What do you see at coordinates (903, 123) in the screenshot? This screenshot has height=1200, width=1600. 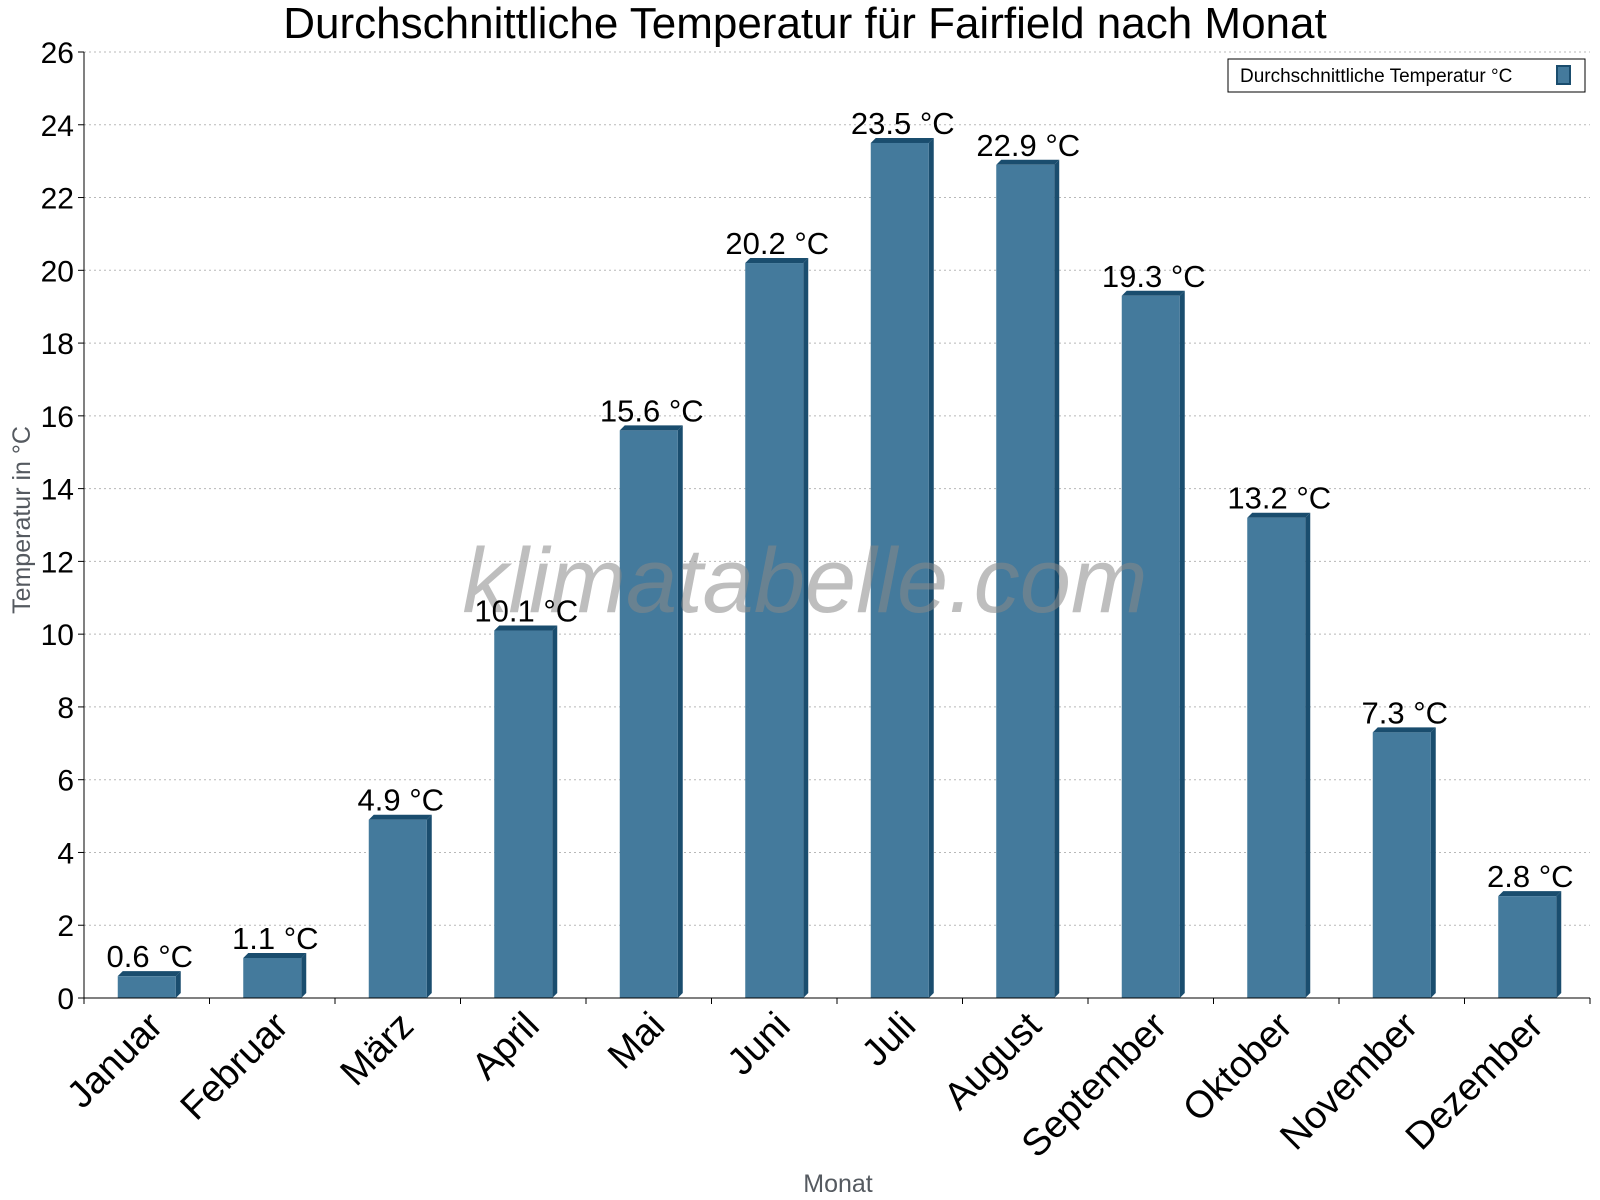 I see `data-label: 23.5 °C` at bounding box center [903, 123].